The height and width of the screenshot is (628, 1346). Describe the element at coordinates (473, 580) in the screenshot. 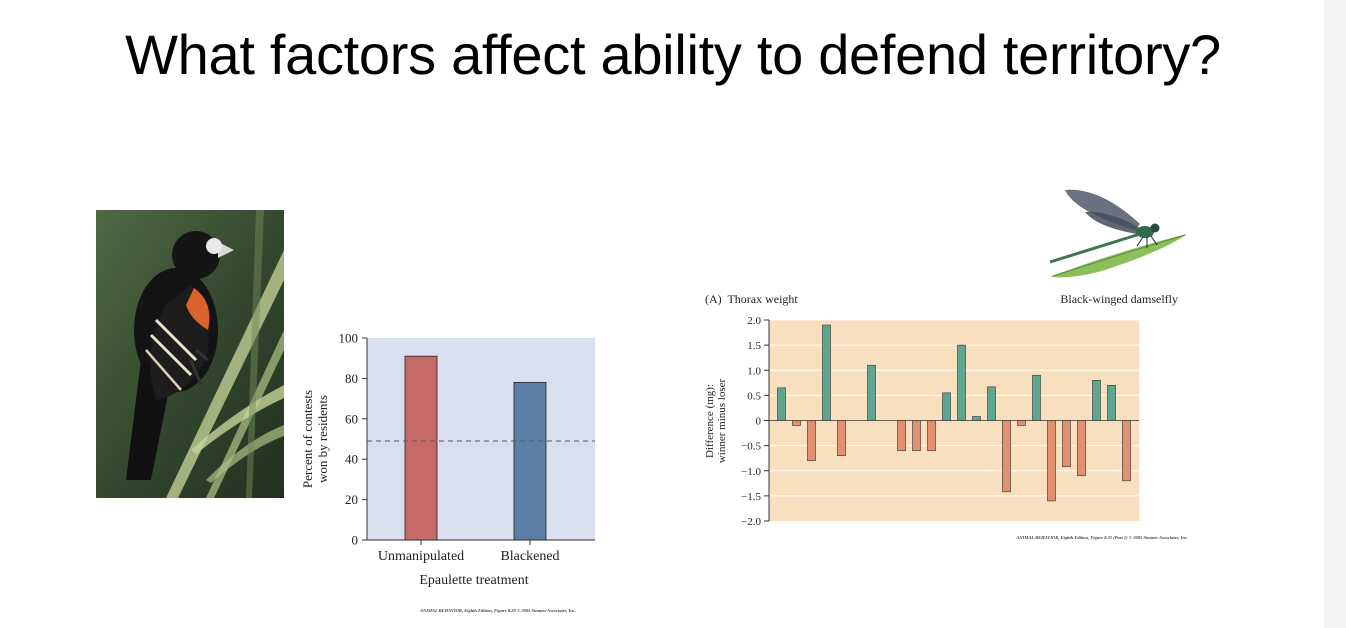

I see `epaulette-x-axis-label: Epaulette treatment` at that location.